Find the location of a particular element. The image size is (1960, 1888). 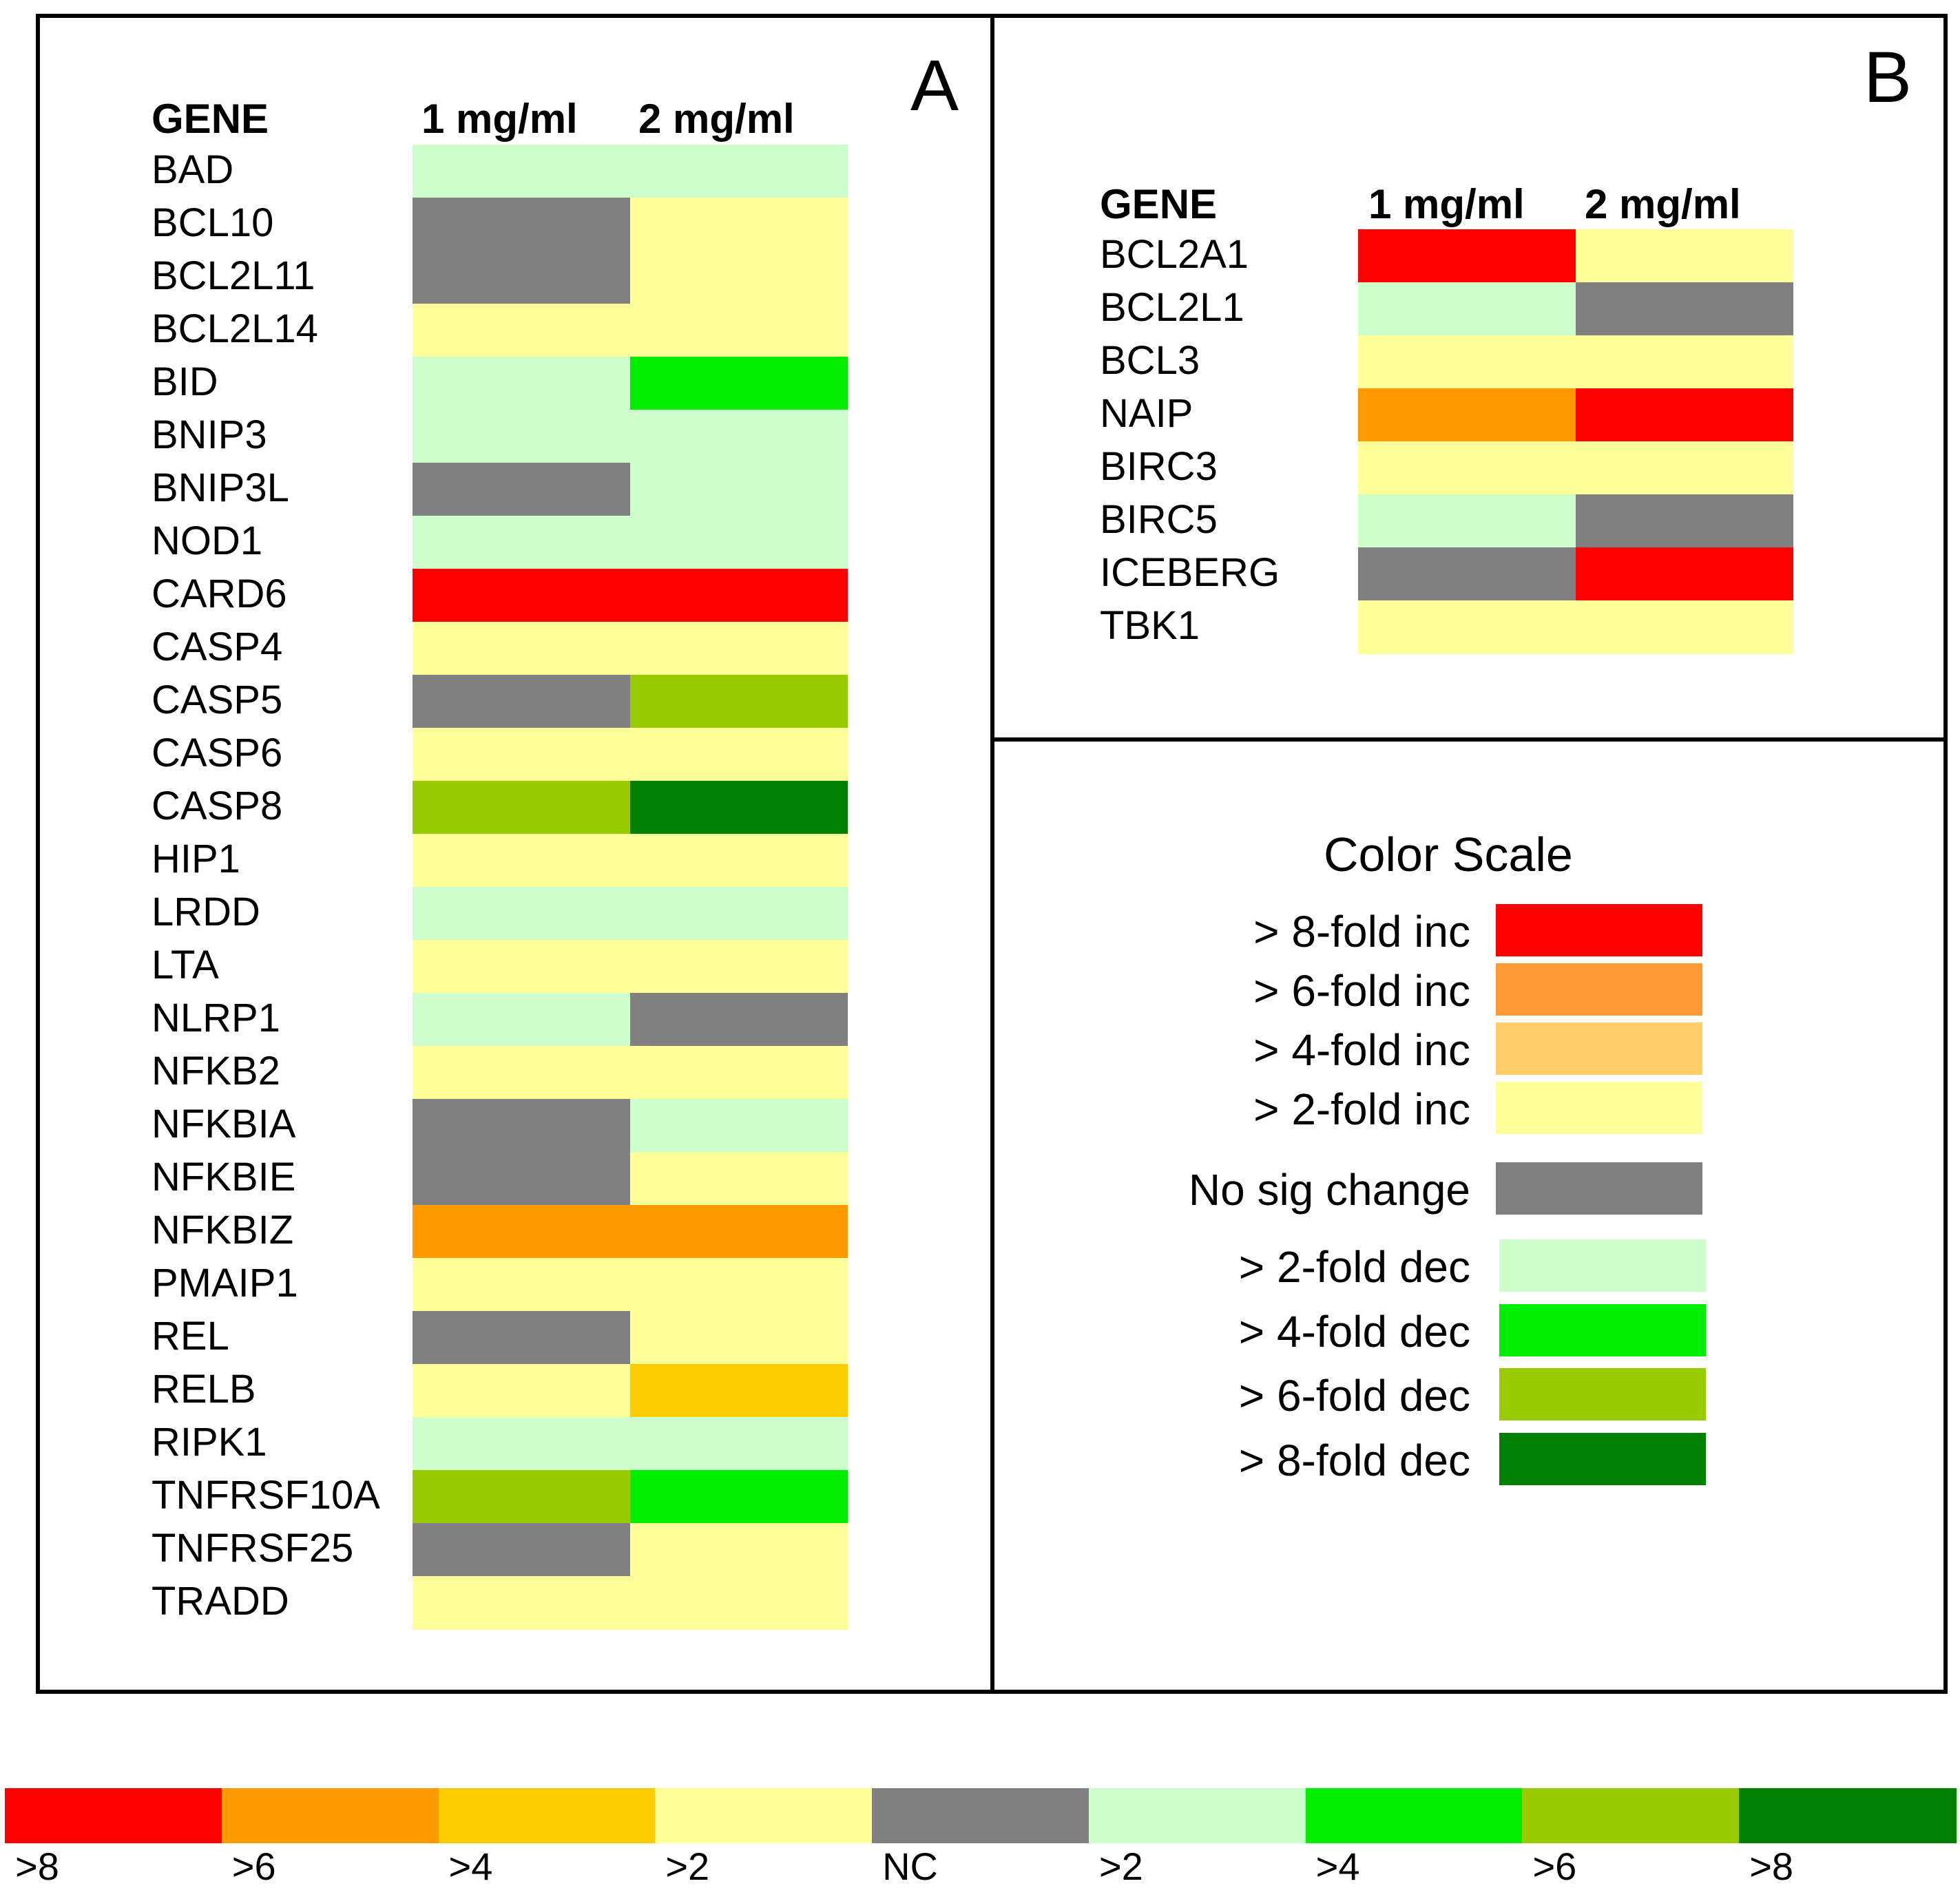

panel-b-letter: B is located at coordinates (1888, 77).